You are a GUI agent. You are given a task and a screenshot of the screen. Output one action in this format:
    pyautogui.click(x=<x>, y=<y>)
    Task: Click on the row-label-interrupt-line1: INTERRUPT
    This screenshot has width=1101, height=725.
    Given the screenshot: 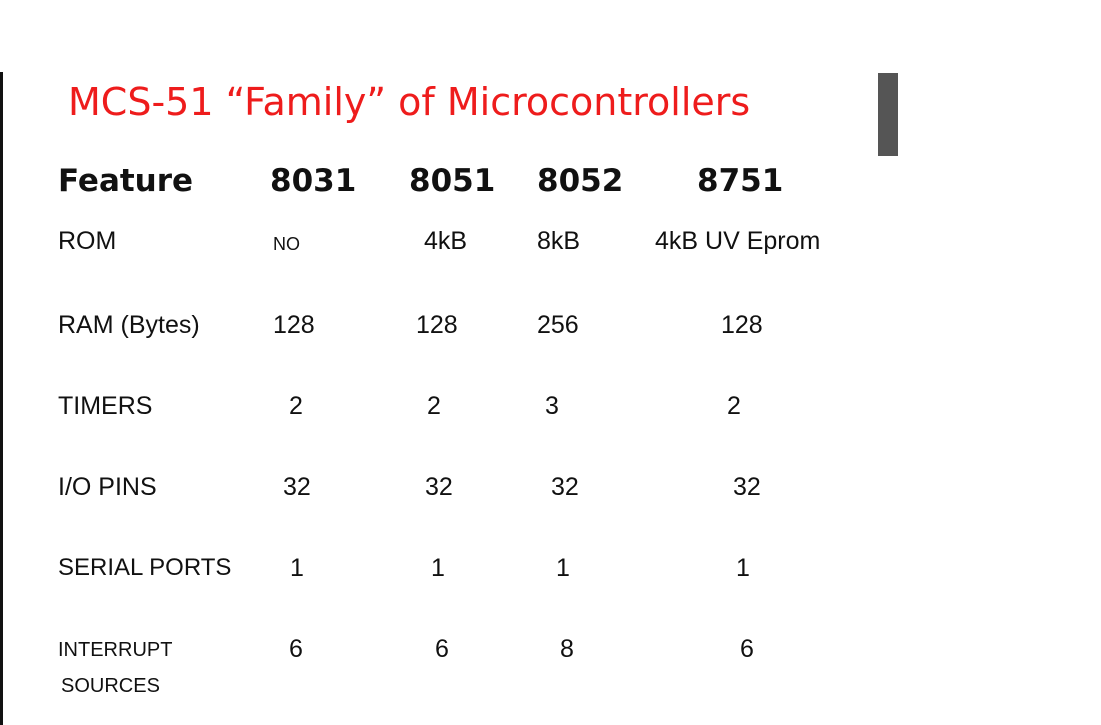 What is the action you would take?
    pyautogui.click(x=115, y=650)
    